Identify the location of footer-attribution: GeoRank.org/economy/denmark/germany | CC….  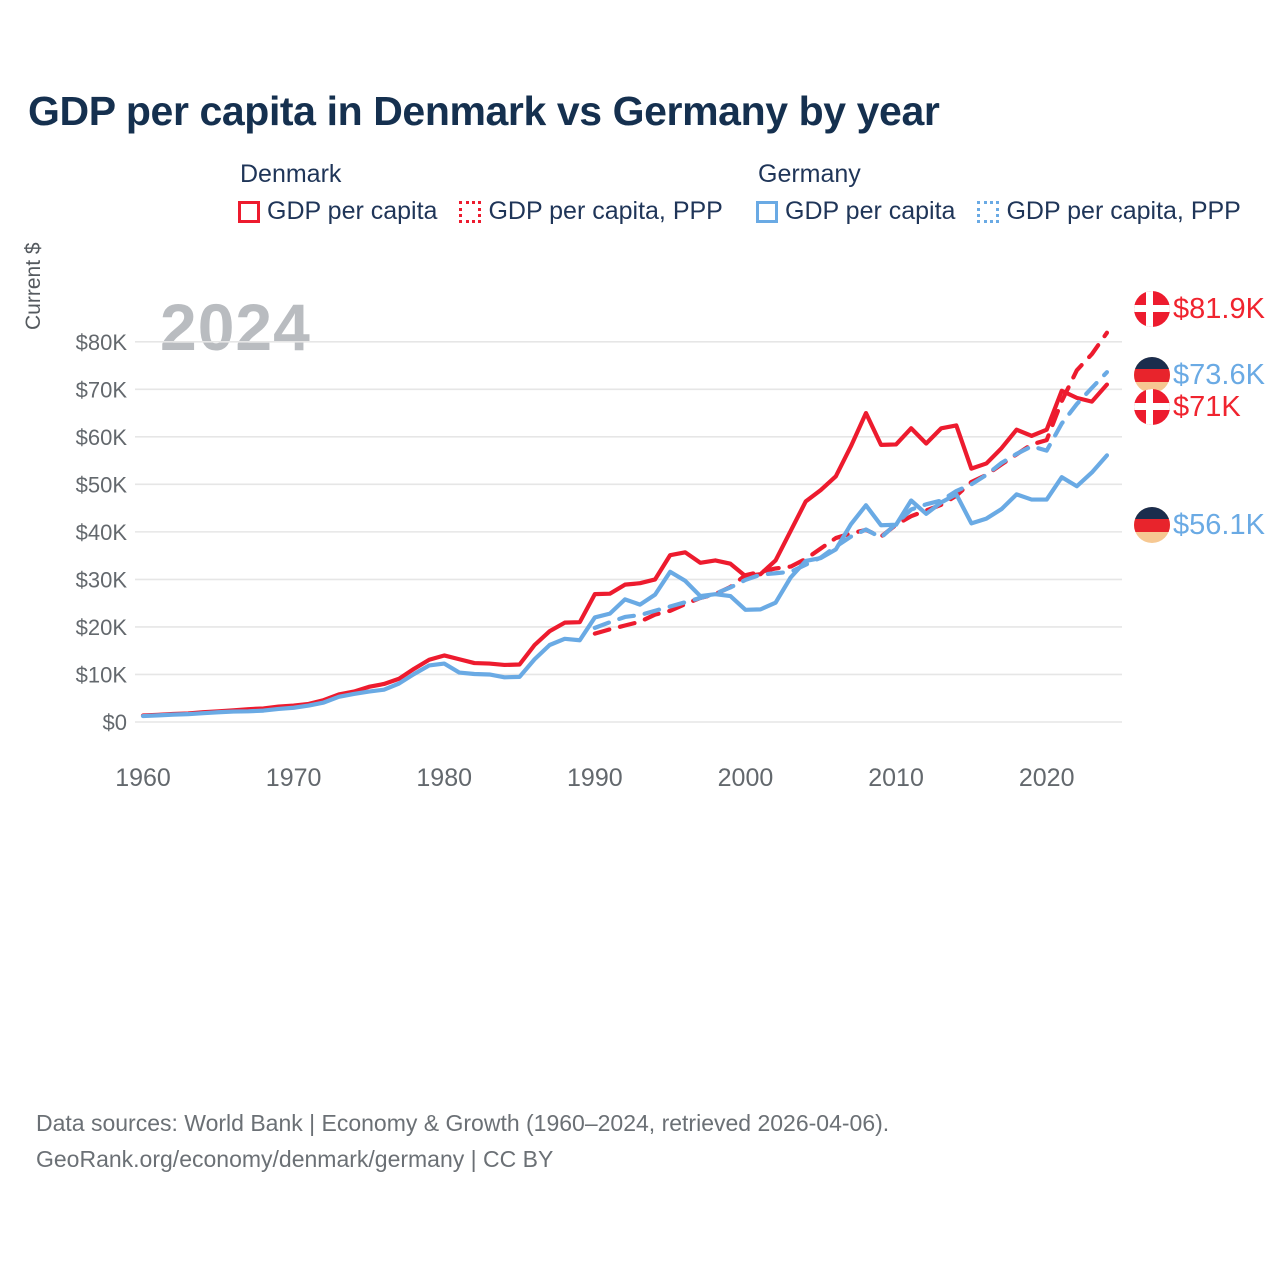
(295, 1158).